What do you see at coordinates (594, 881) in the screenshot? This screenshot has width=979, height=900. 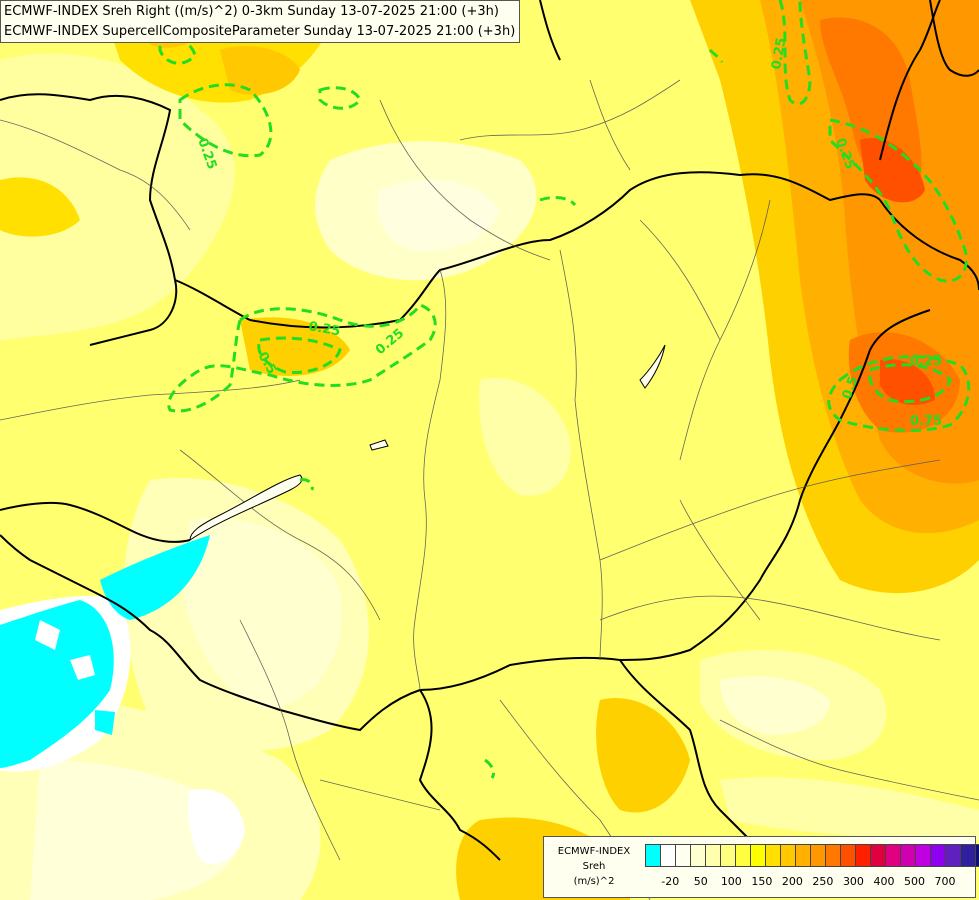 I see `legend-title-line3: (m/s)^2` at bounding box center [594, 881].